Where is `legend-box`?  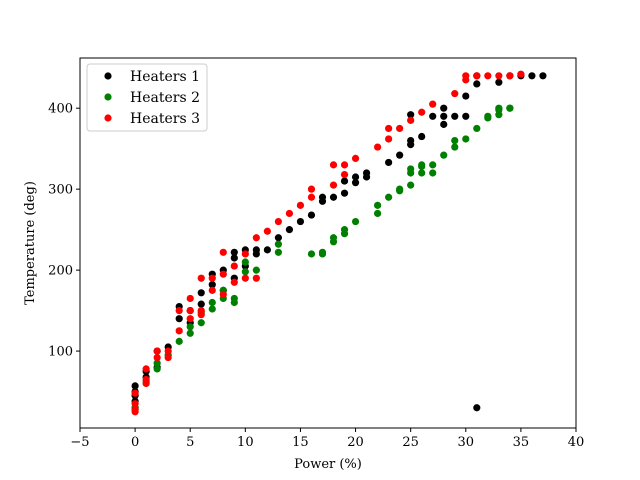
legend-box is located at coordinates (147, 97).